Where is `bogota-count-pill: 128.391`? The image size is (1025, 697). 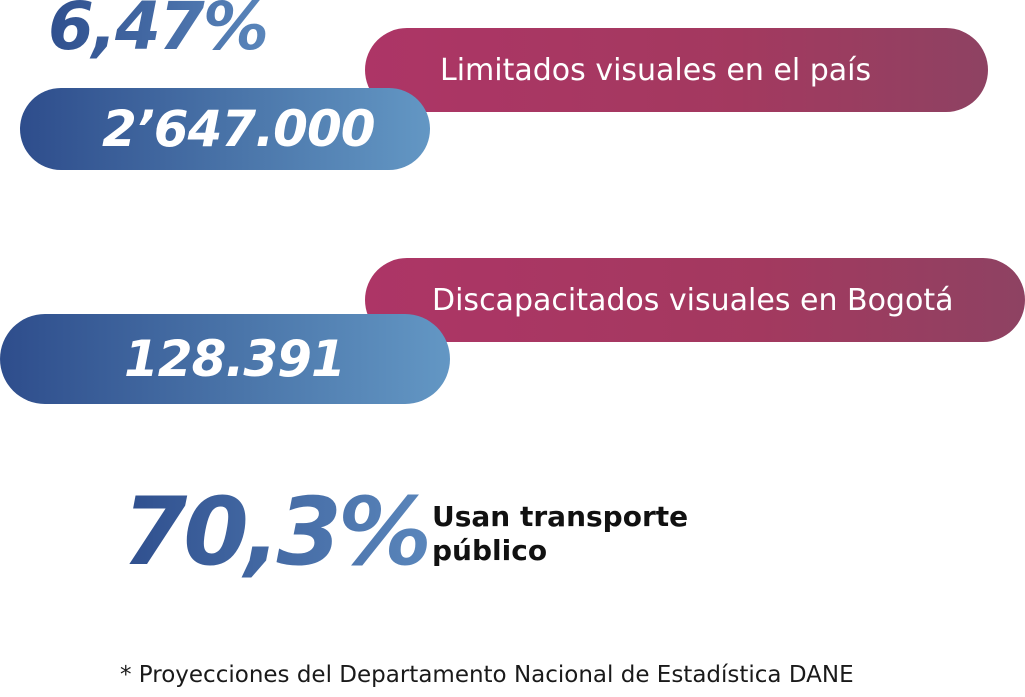
bogota-count-pill: 128.391 is located at coordinates (225, 359).